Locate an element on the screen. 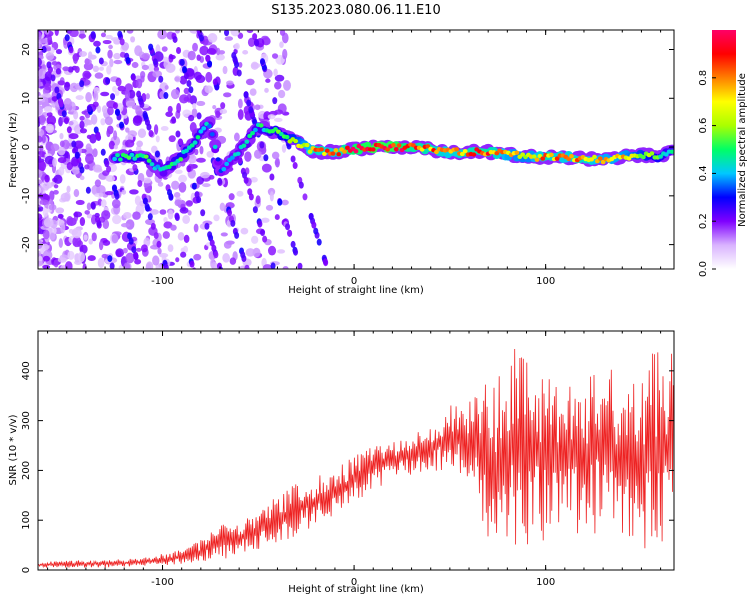 This screenshot has height=600, width=750. y-tick-label: -10 is located at coordinates (26, 196).